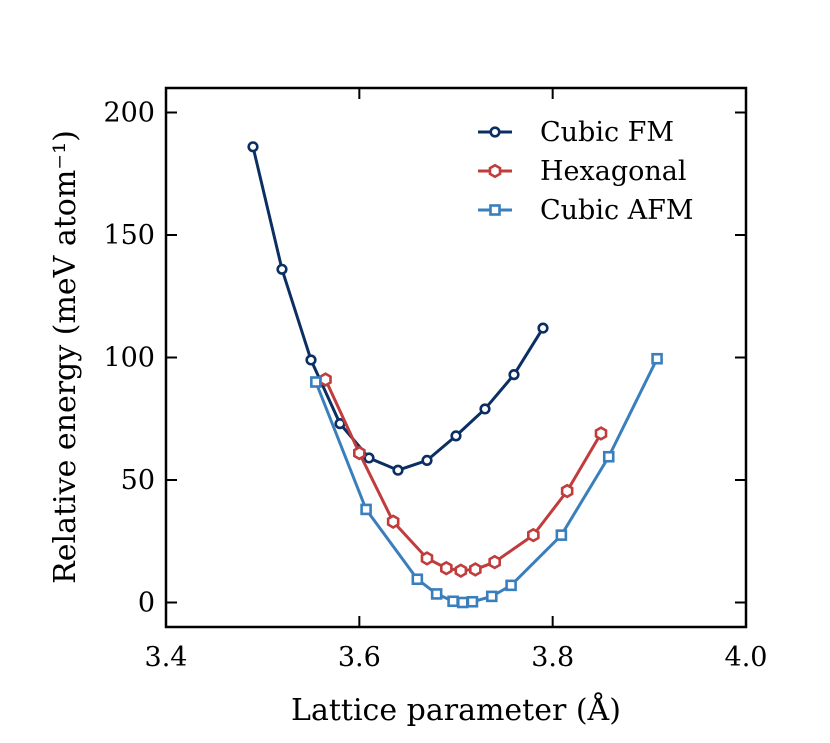  What do you see at coordinates (146, 603) in the screenshot?
I see `y-tick-label: 0` at bounding box center [146, 603].